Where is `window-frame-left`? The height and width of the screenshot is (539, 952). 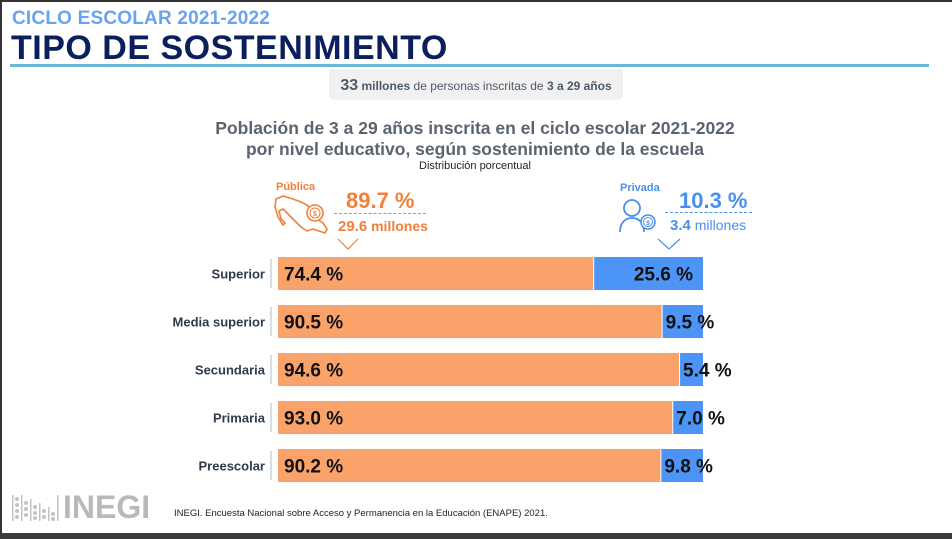
window-frame-left is located at coordinates (1, 269).